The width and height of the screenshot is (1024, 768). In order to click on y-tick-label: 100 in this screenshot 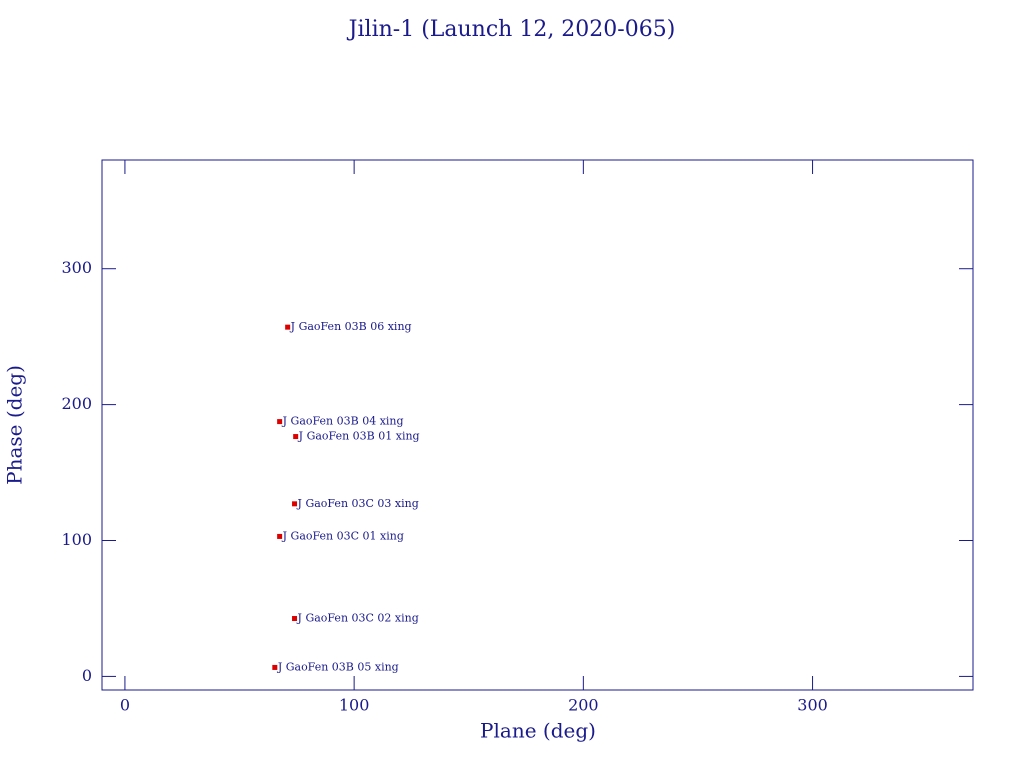, I will do `click(76, 539)`.